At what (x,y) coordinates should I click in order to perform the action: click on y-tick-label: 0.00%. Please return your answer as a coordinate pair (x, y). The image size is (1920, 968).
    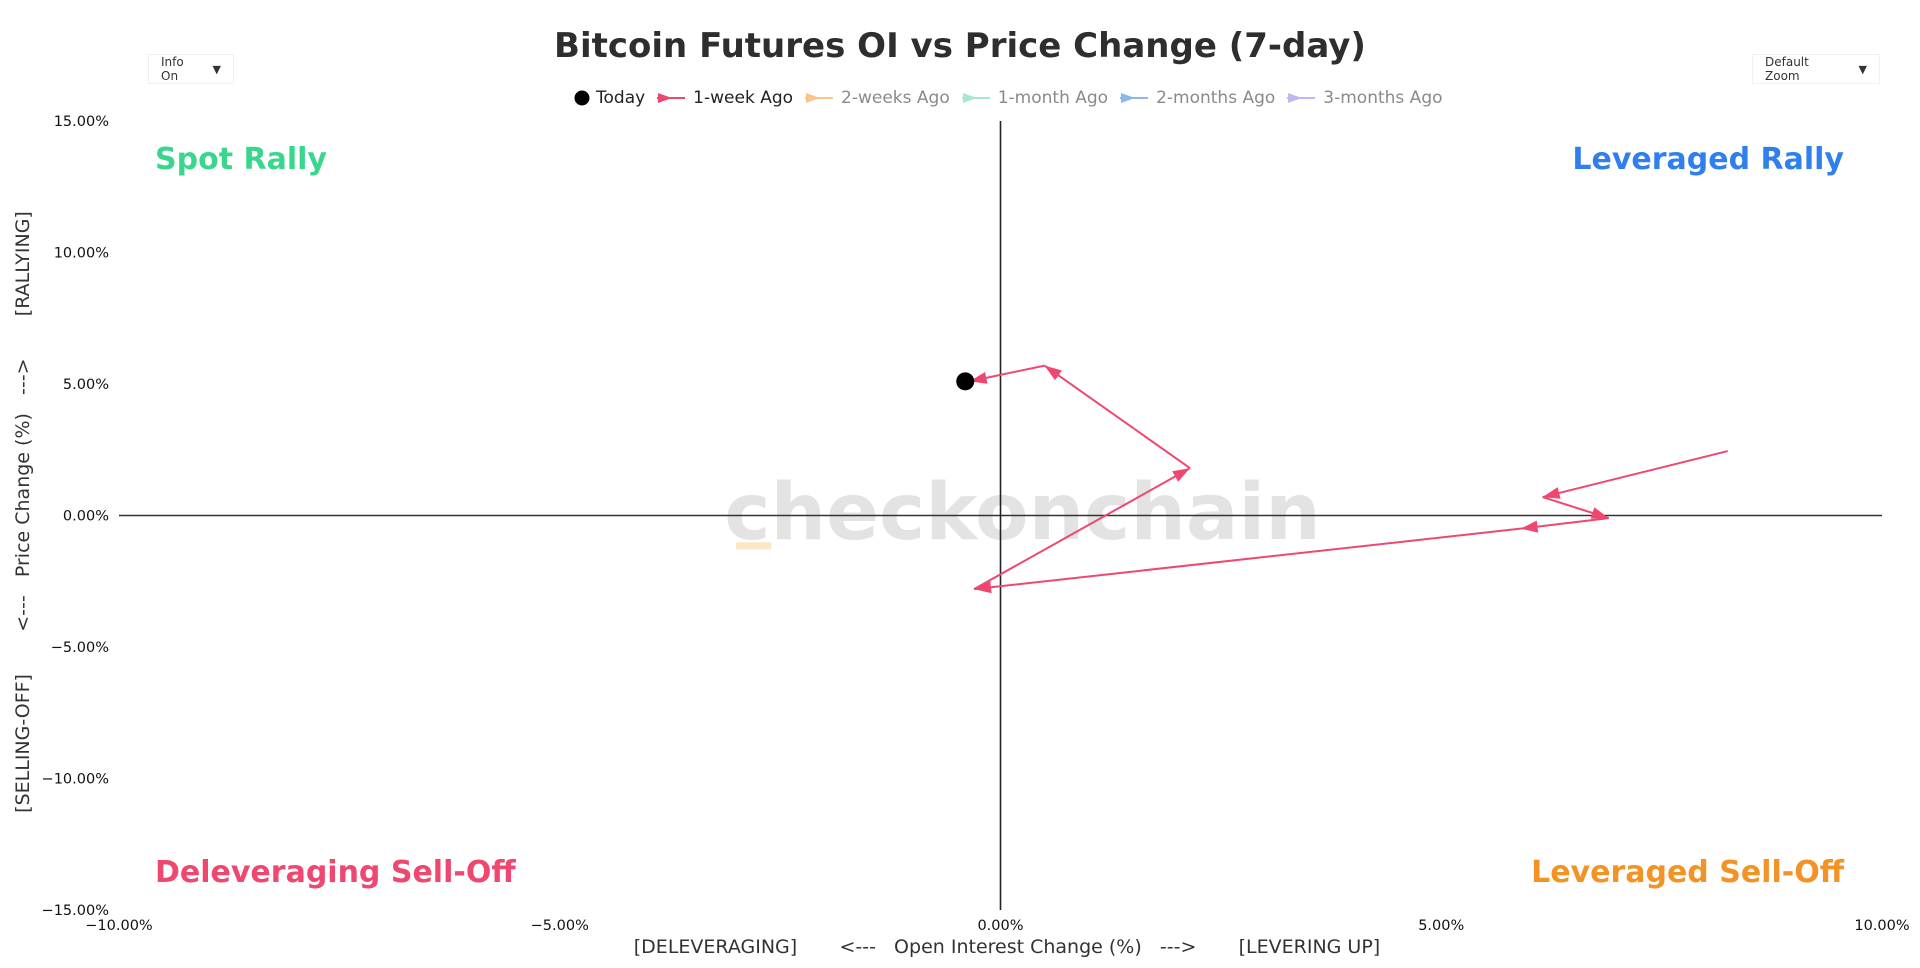
    Looking at the image, I should click on (86, 517).